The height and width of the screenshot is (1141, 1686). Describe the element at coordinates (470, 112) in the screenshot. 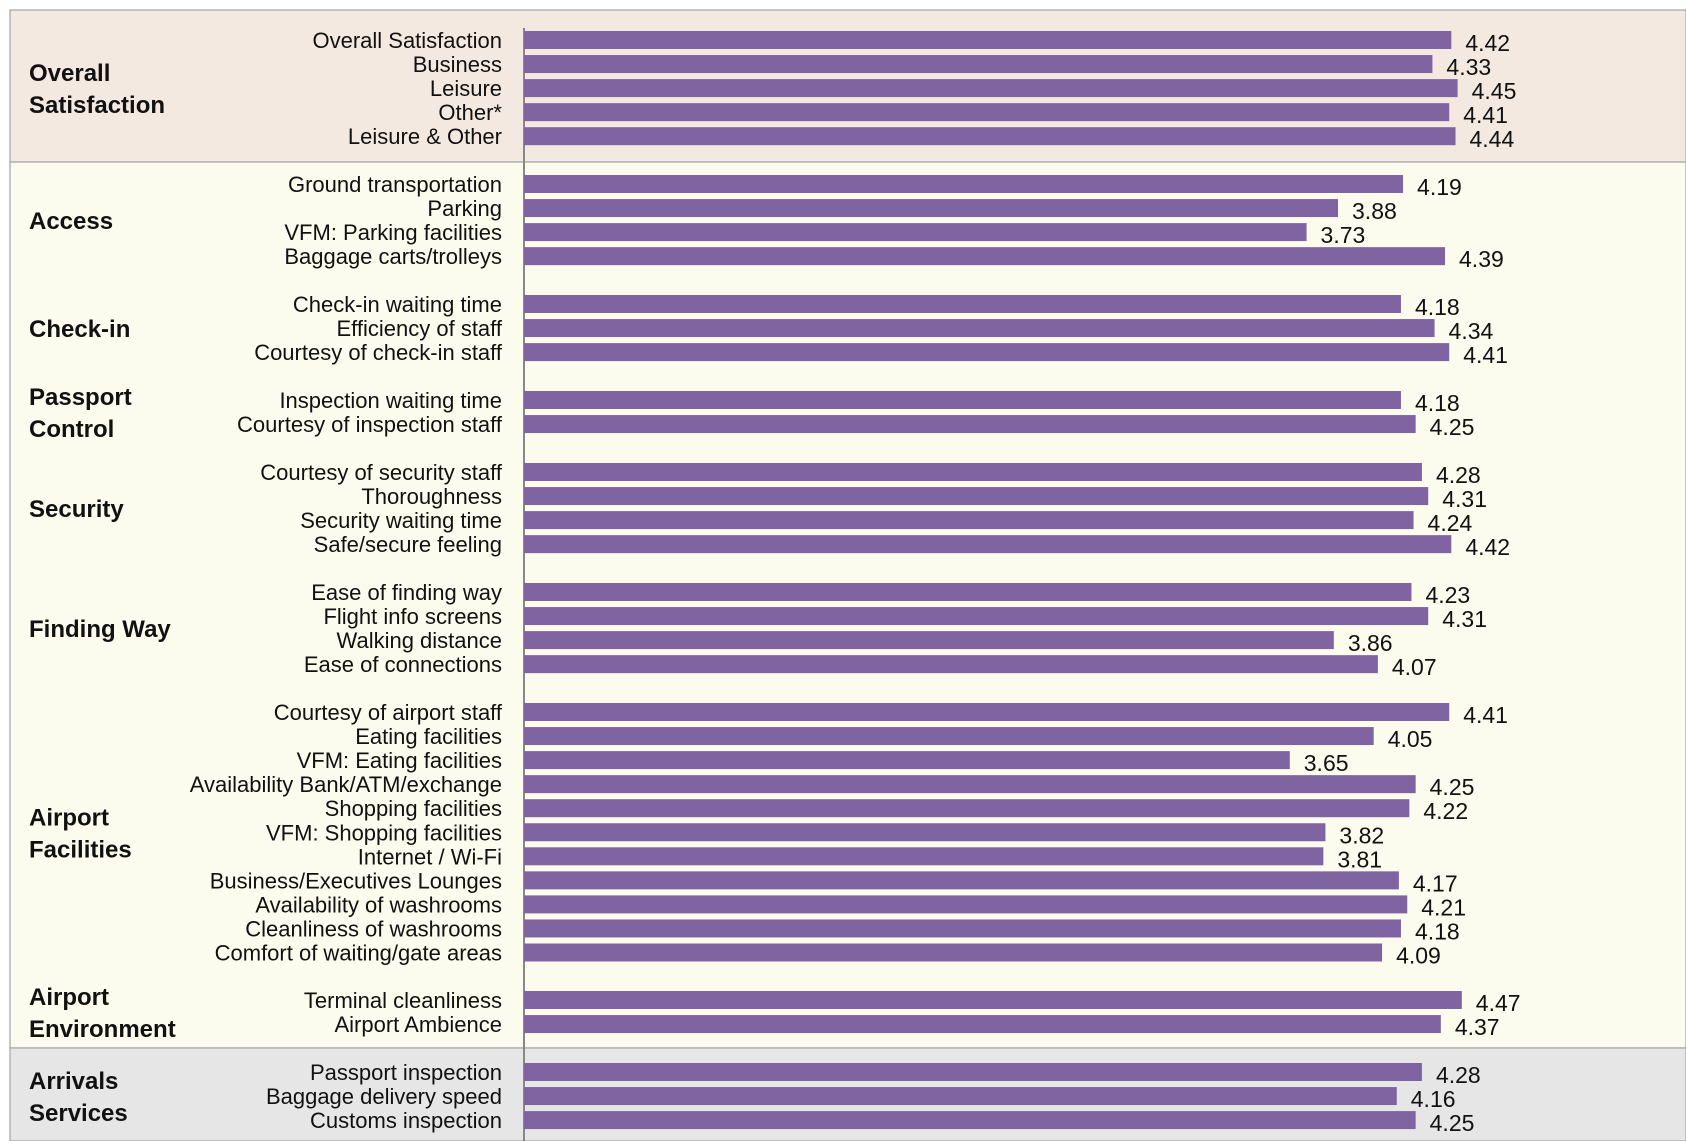

I see `category-label: Other*` at that location.